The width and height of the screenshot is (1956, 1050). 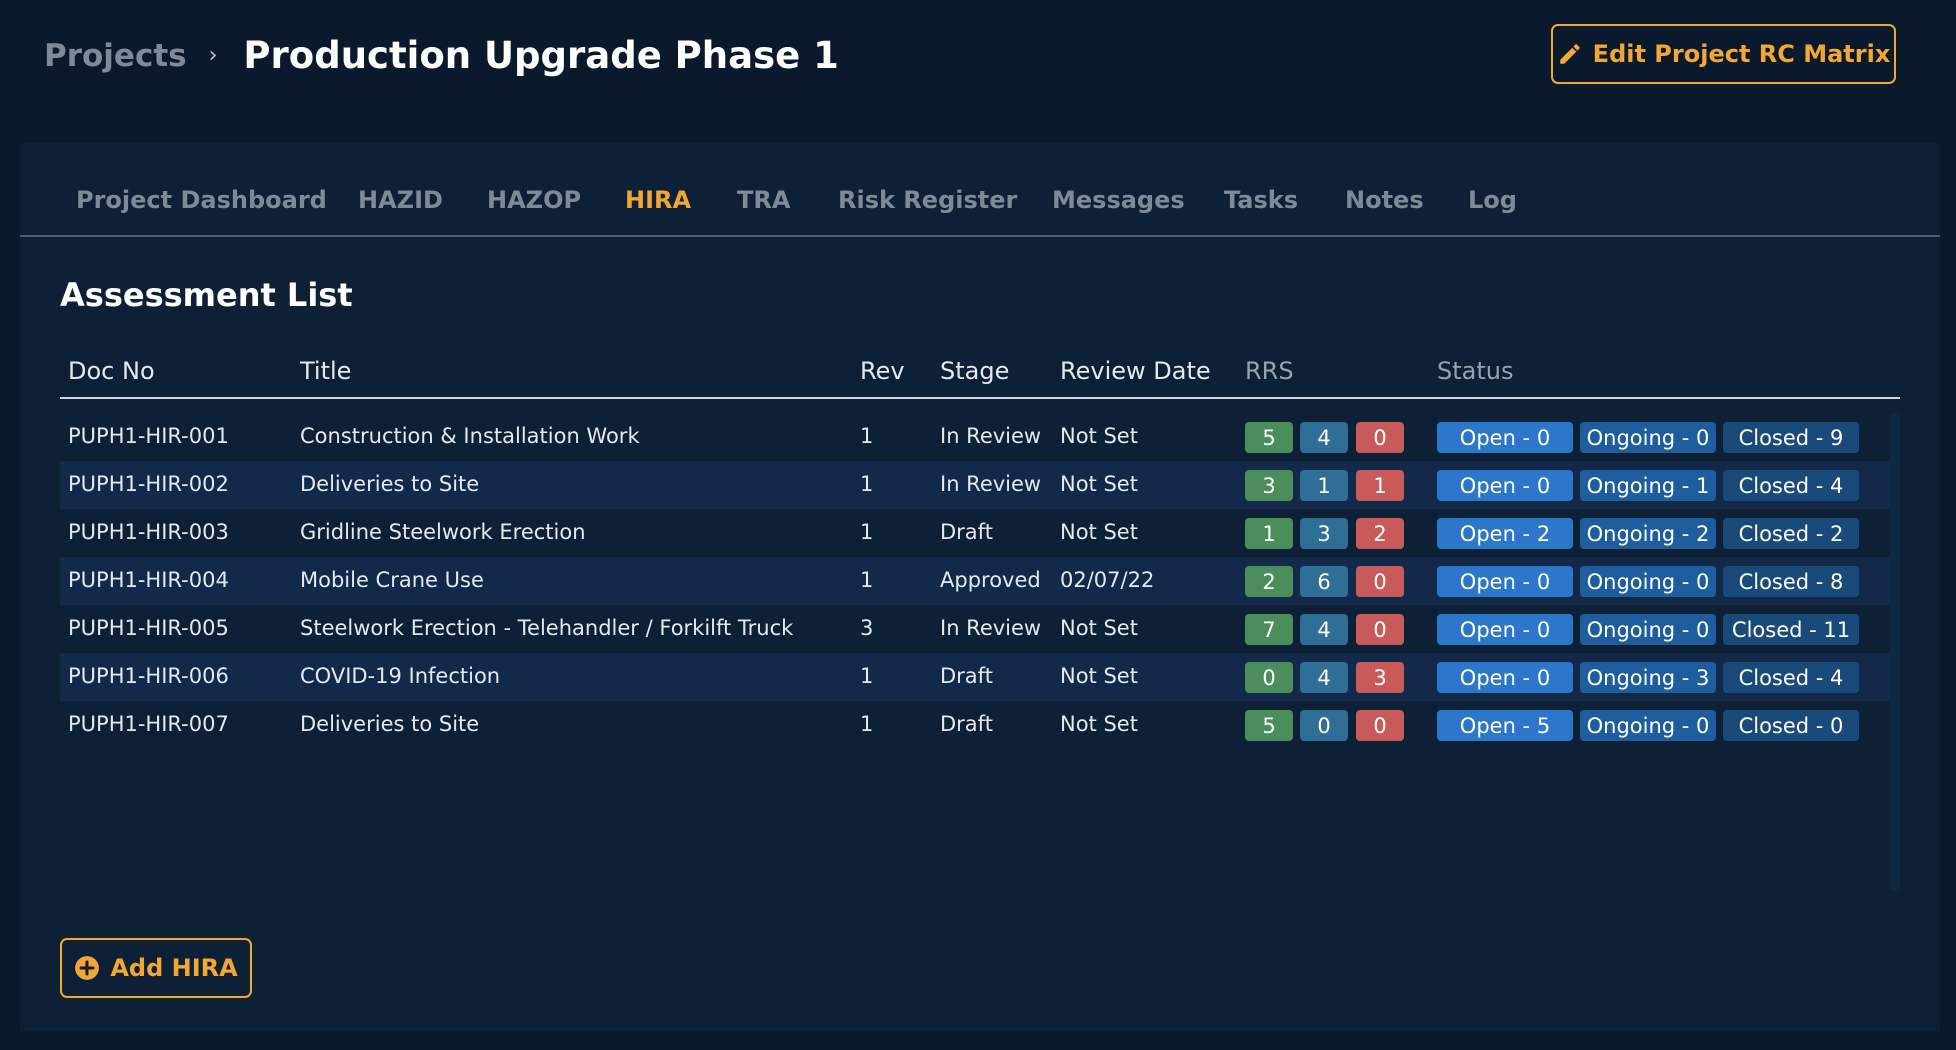 What do you see at coordinates (1791, 629) in the screenshot?
I see `status-closed-badge: Closed - 11` at bounding box center [1791, 629].